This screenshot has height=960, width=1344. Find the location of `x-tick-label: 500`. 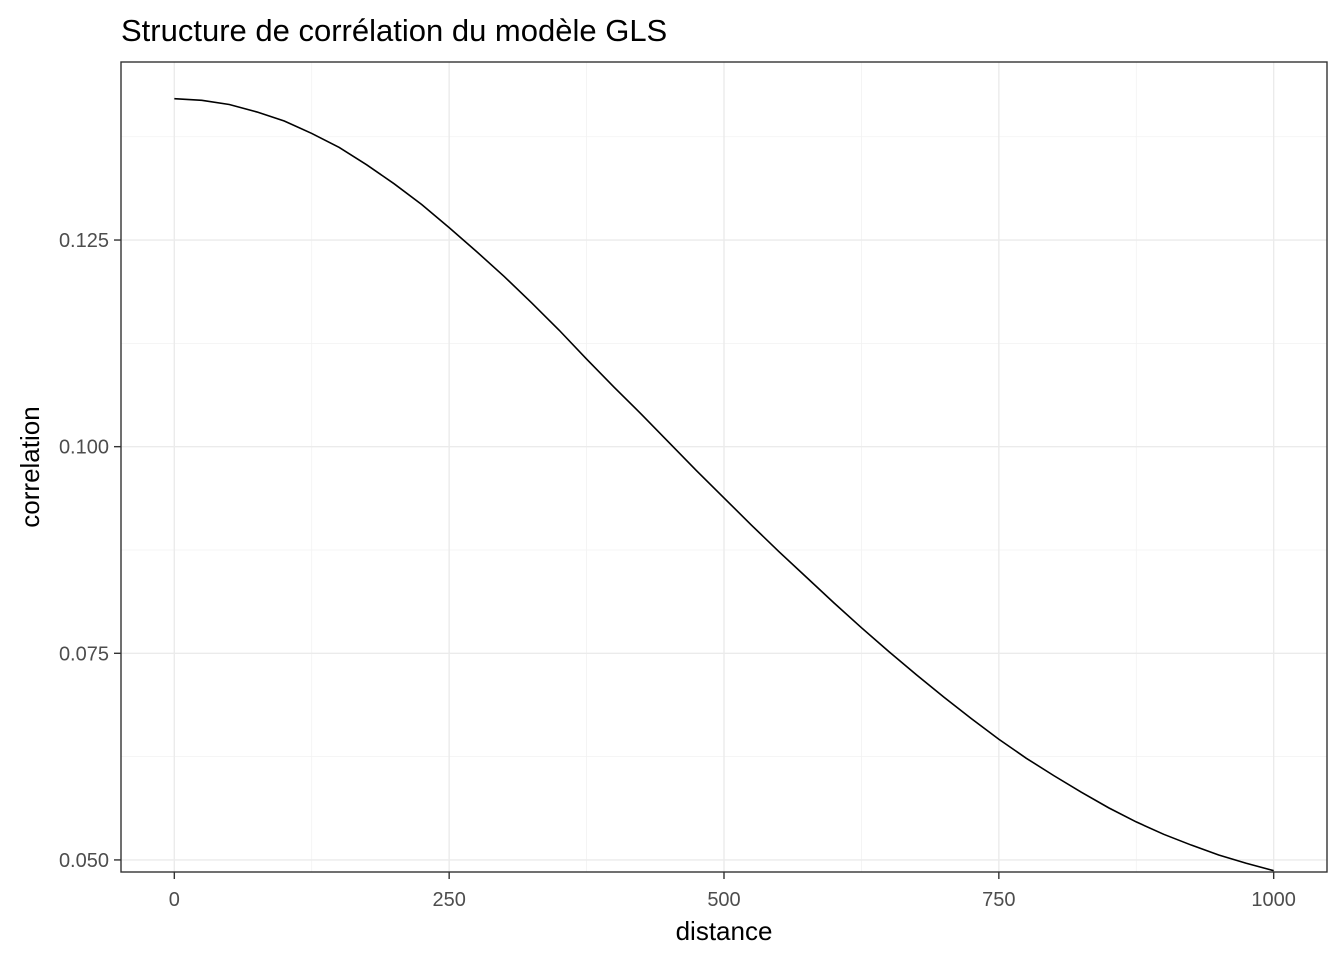

x-tick-label: 500 is located at coordinates (723, 900).